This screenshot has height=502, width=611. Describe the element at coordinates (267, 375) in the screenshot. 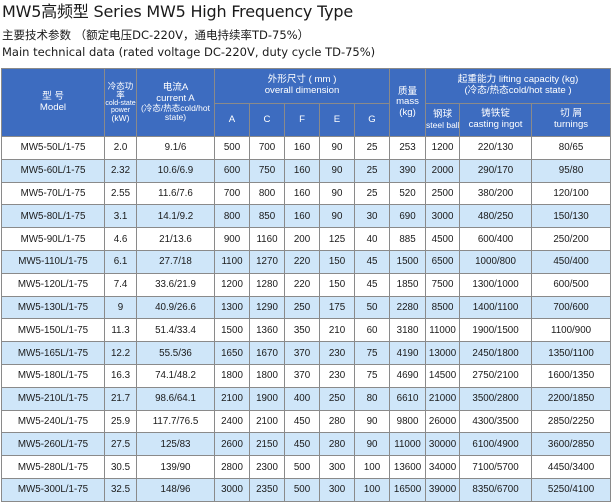

I see `cell-dim-c: 1800` at that location.